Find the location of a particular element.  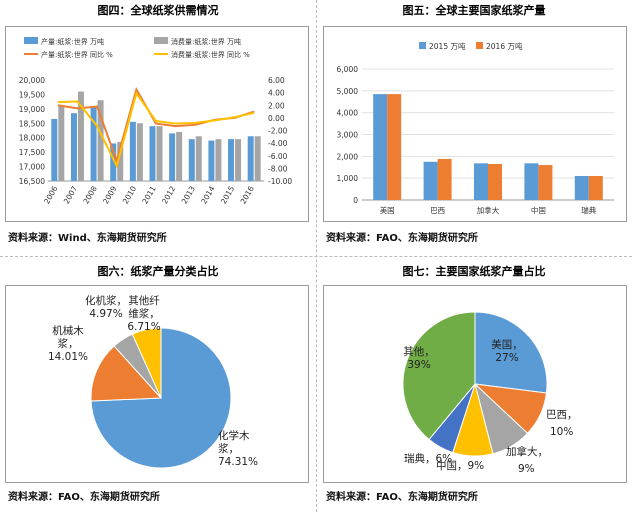

y2-tick-label: 2.00 is located at coordinates (276, 105).